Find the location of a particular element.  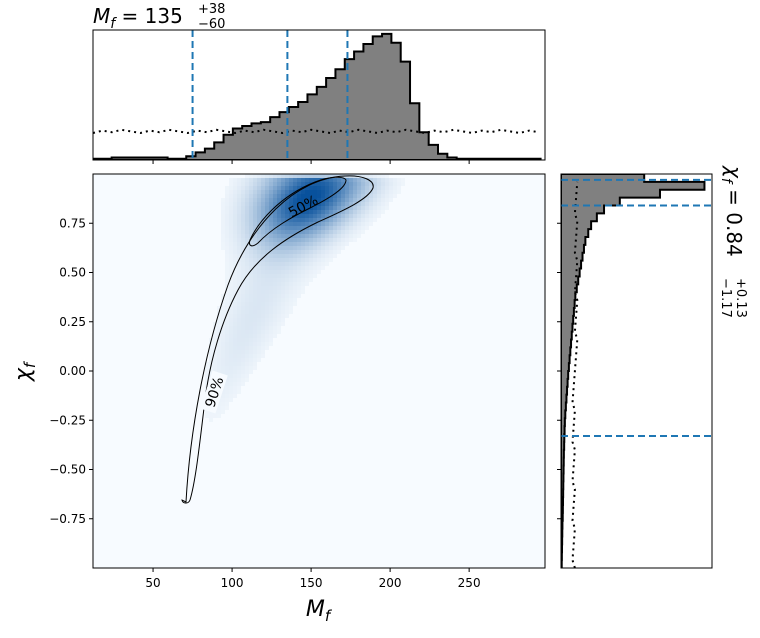

y-tick-label: −0.25 is located at coordinates (67, 420).